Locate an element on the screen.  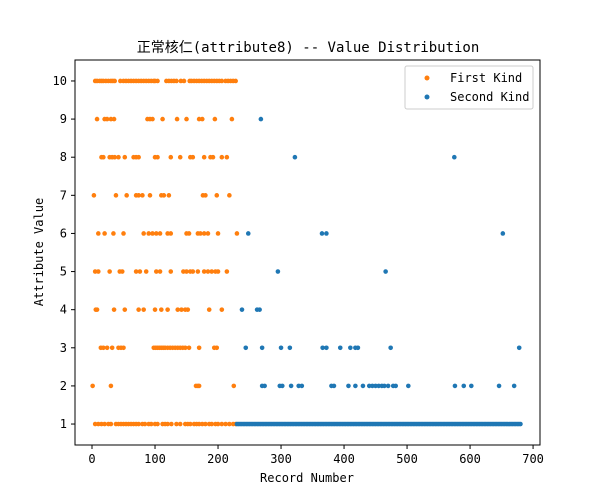
y-axis: 1 2 3 4 5 6 7 8 9 10 is located at coordinates (64, 252).